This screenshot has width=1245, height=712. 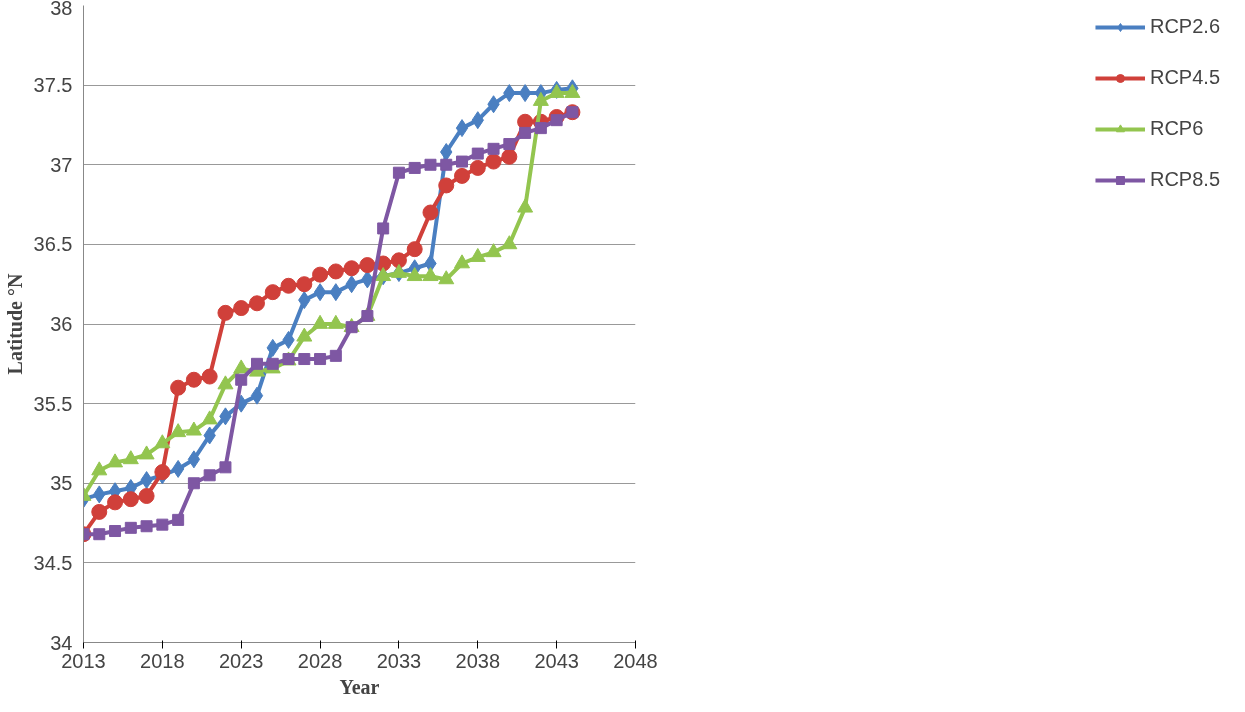 I want to click on x-tick-label: 2048, so click(x=635, y=660).